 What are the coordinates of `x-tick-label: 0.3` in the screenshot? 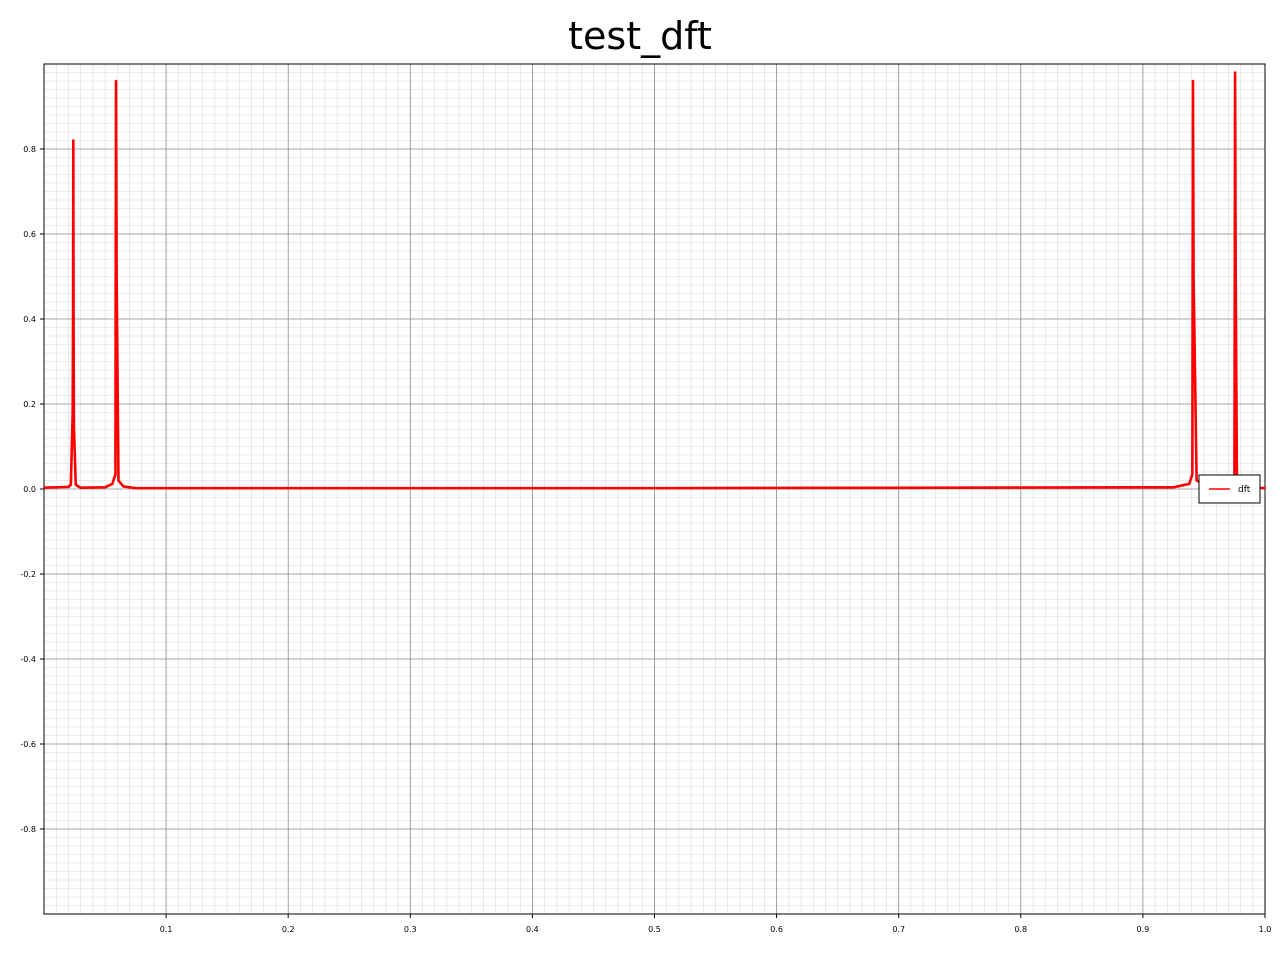 It's located at (410, 929).